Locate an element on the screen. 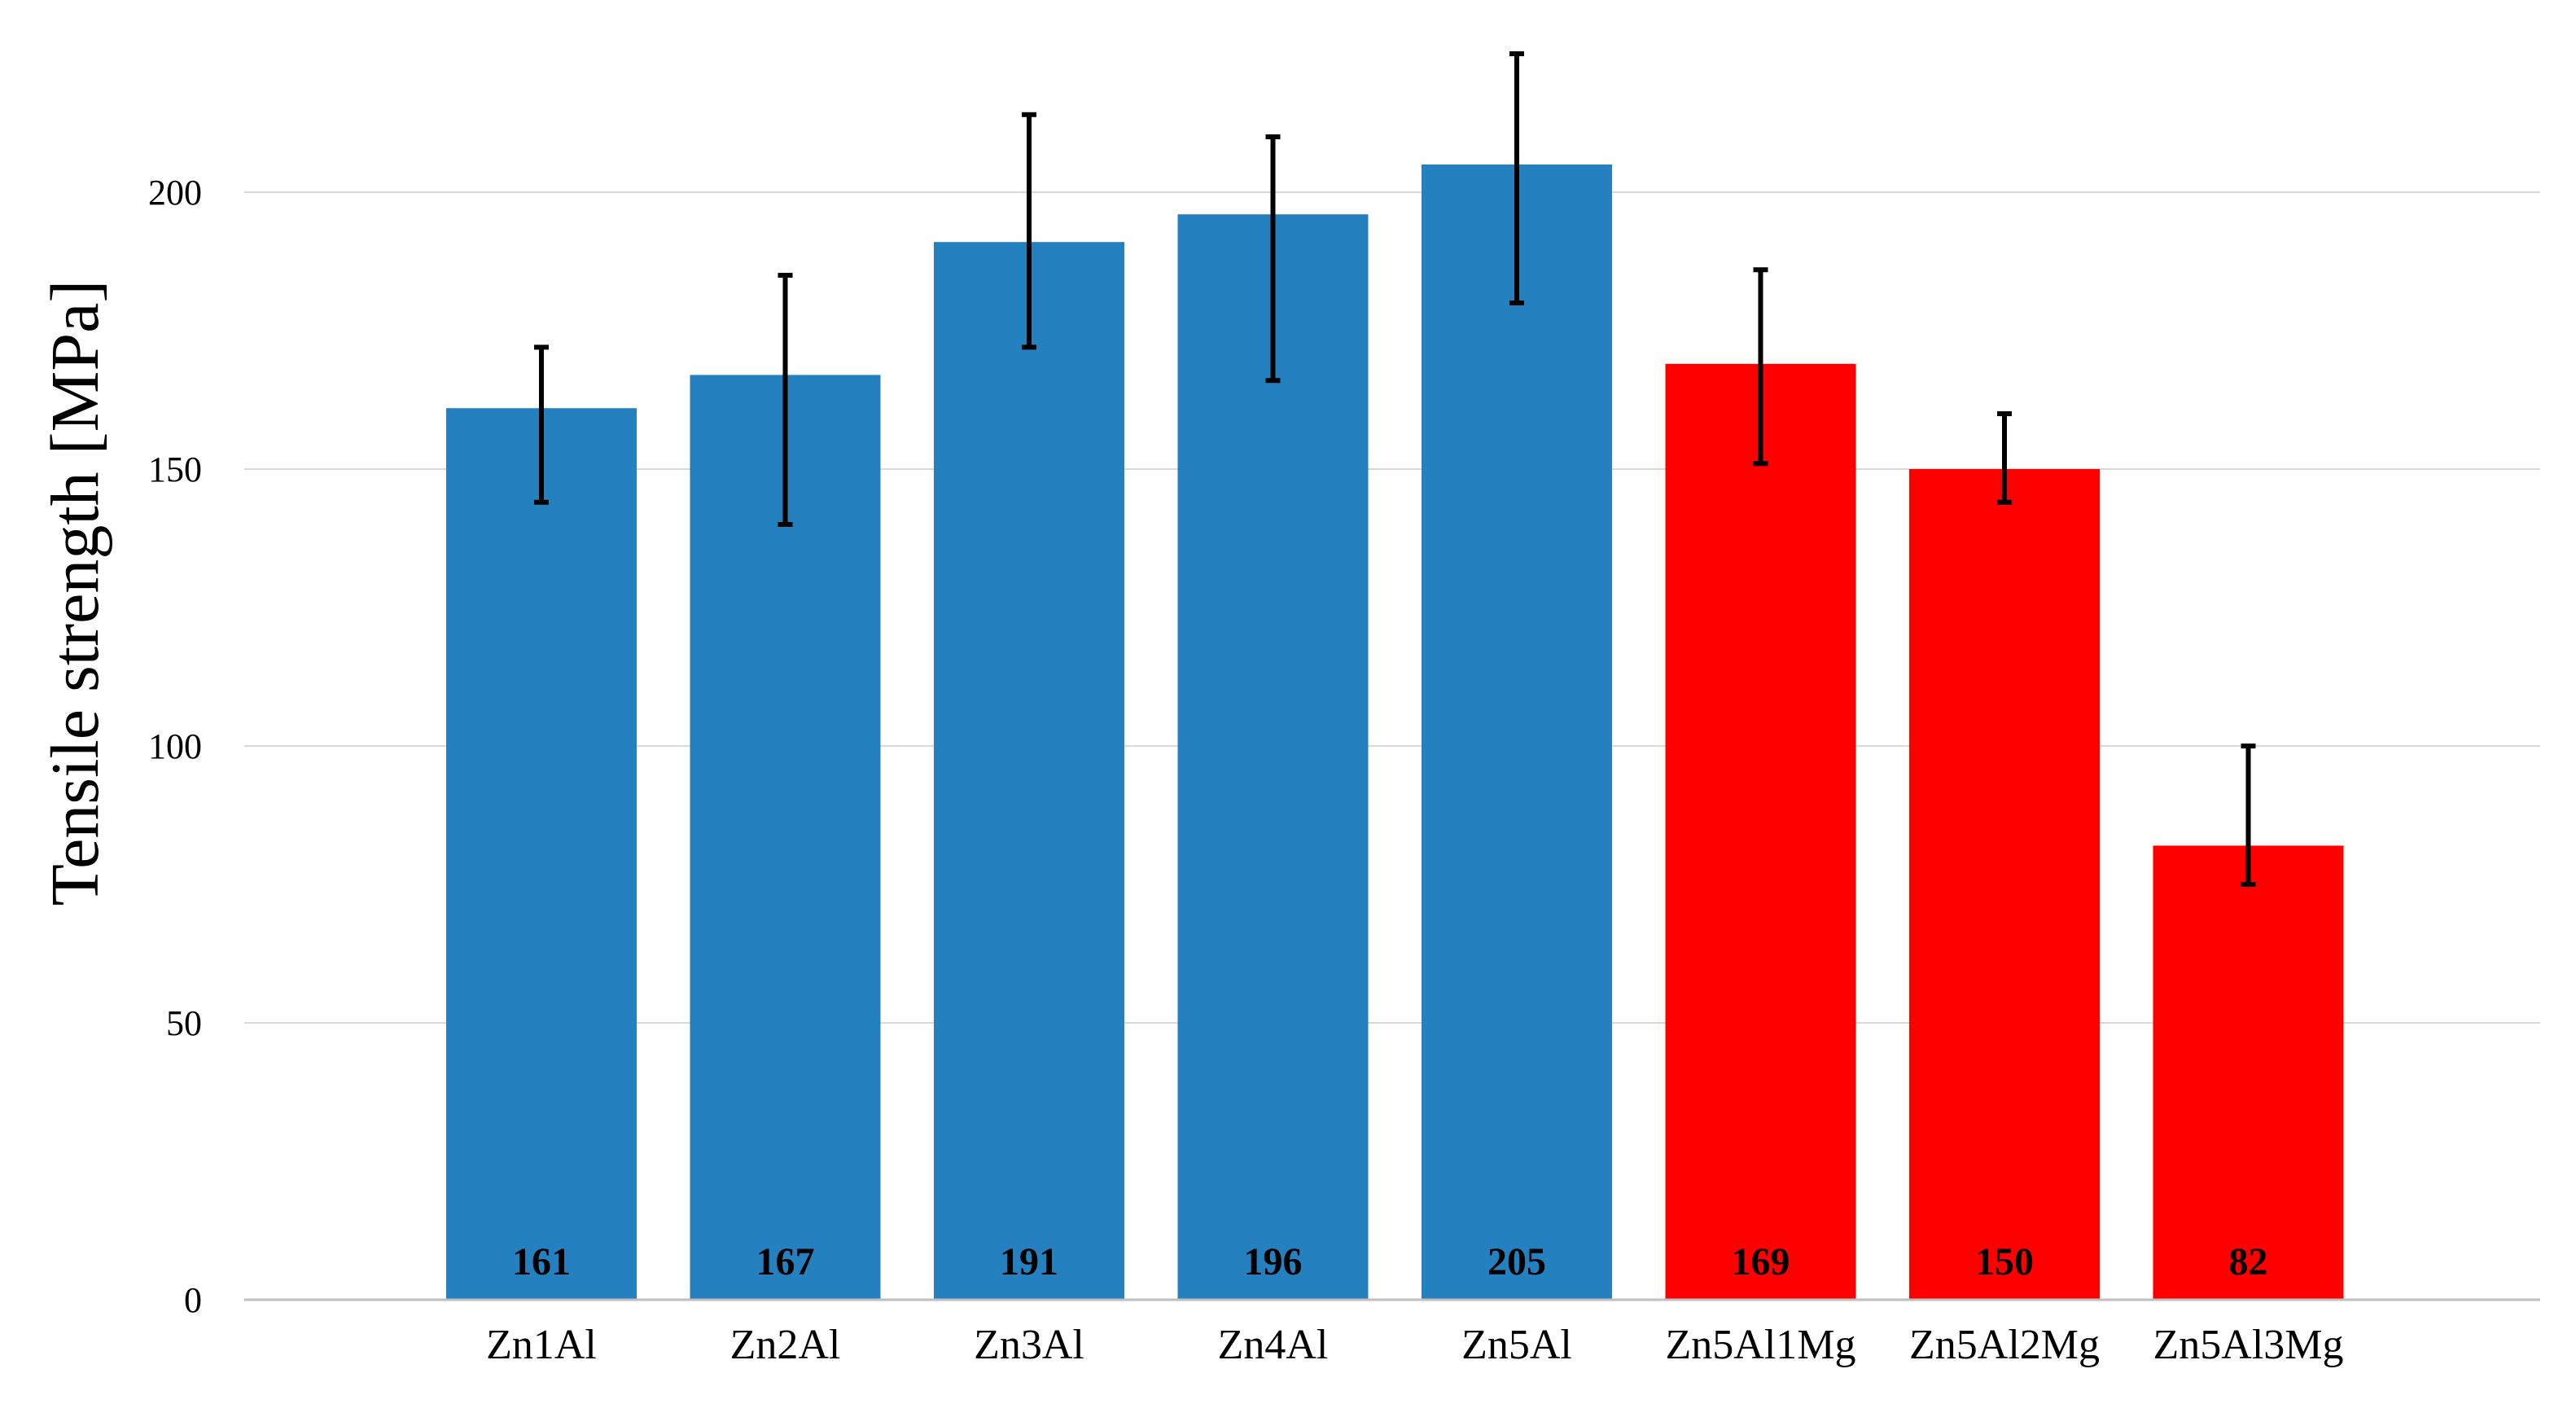 The height and width of the screenshot is (1404, 2576). data-label-zn5al3mg: 82 is located at coordinates (2248, 1261).